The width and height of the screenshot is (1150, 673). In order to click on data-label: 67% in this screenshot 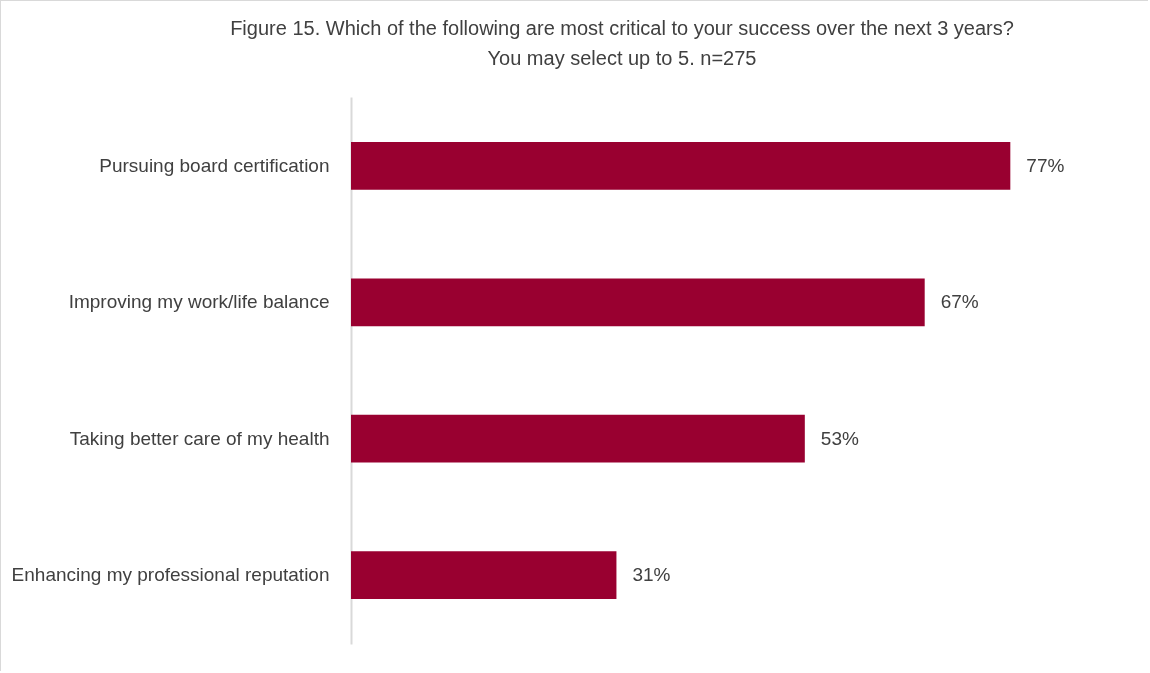, I will do `click(959, 302)`.